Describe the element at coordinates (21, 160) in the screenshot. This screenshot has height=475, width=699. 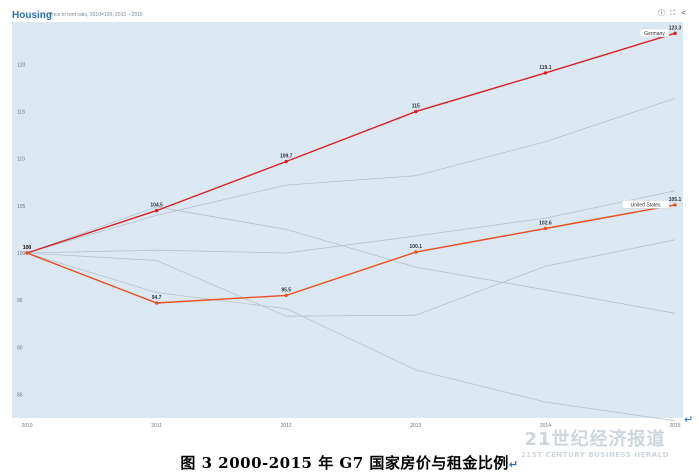
I see `y-tick-label: 110` at that location.